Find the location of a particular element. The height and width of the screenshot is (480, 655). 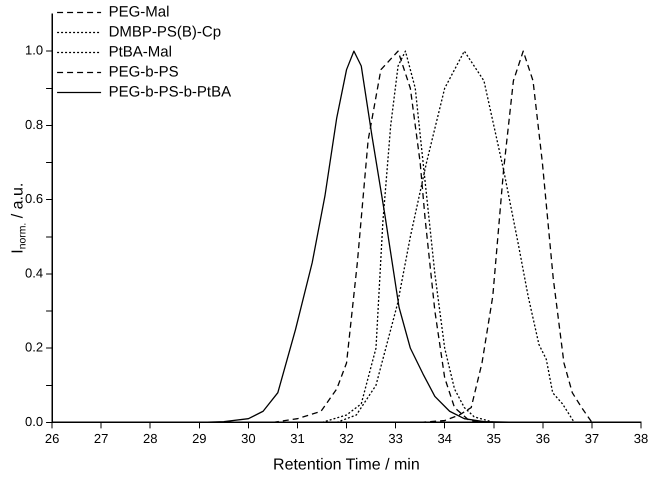

legend-label: DMBP-PS(B)-Cp is located at coordinates (165, 32).